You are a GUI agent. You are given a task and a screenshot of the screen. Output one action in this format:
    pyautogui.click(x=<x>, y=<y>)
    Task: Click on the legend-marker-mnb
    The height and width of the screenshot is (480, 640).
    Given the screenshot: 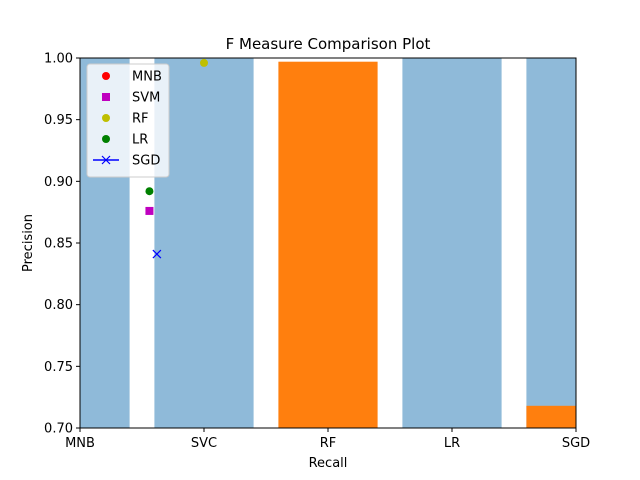 What is the action you would take?
    pyautogui.click(x=106, y=76)
    